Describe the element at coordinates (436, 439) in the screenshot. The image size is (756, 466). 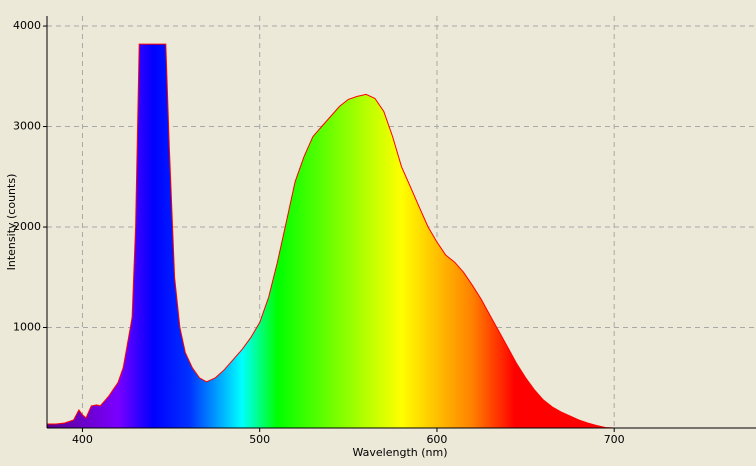
I see `x-tick-label: 600` at that location.